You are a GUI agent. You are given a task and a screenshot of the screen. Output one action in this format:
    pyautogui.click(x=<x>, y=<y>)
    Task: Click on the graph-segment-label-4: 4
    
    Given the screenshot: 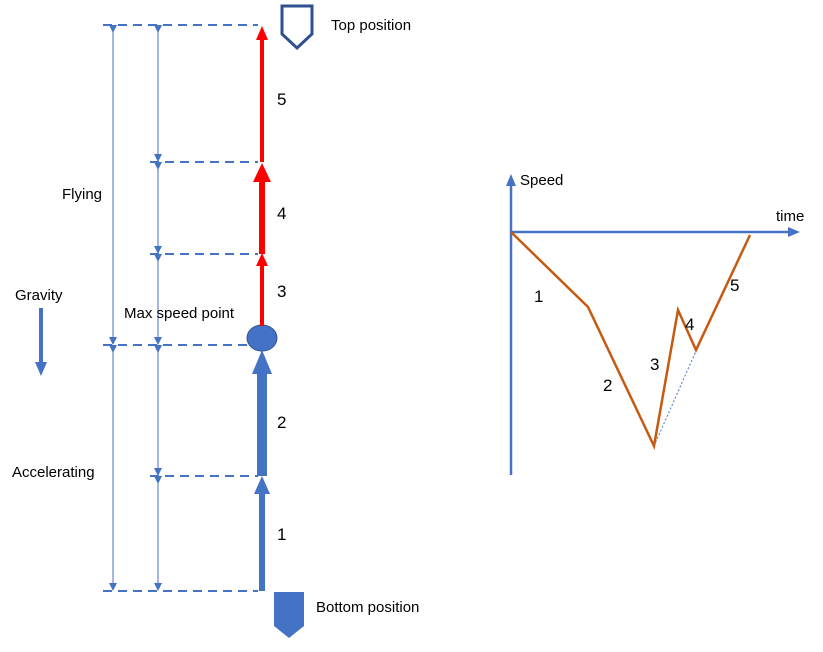 What is the action you would take?
    pyautogui.click(x=689, y=324)
    